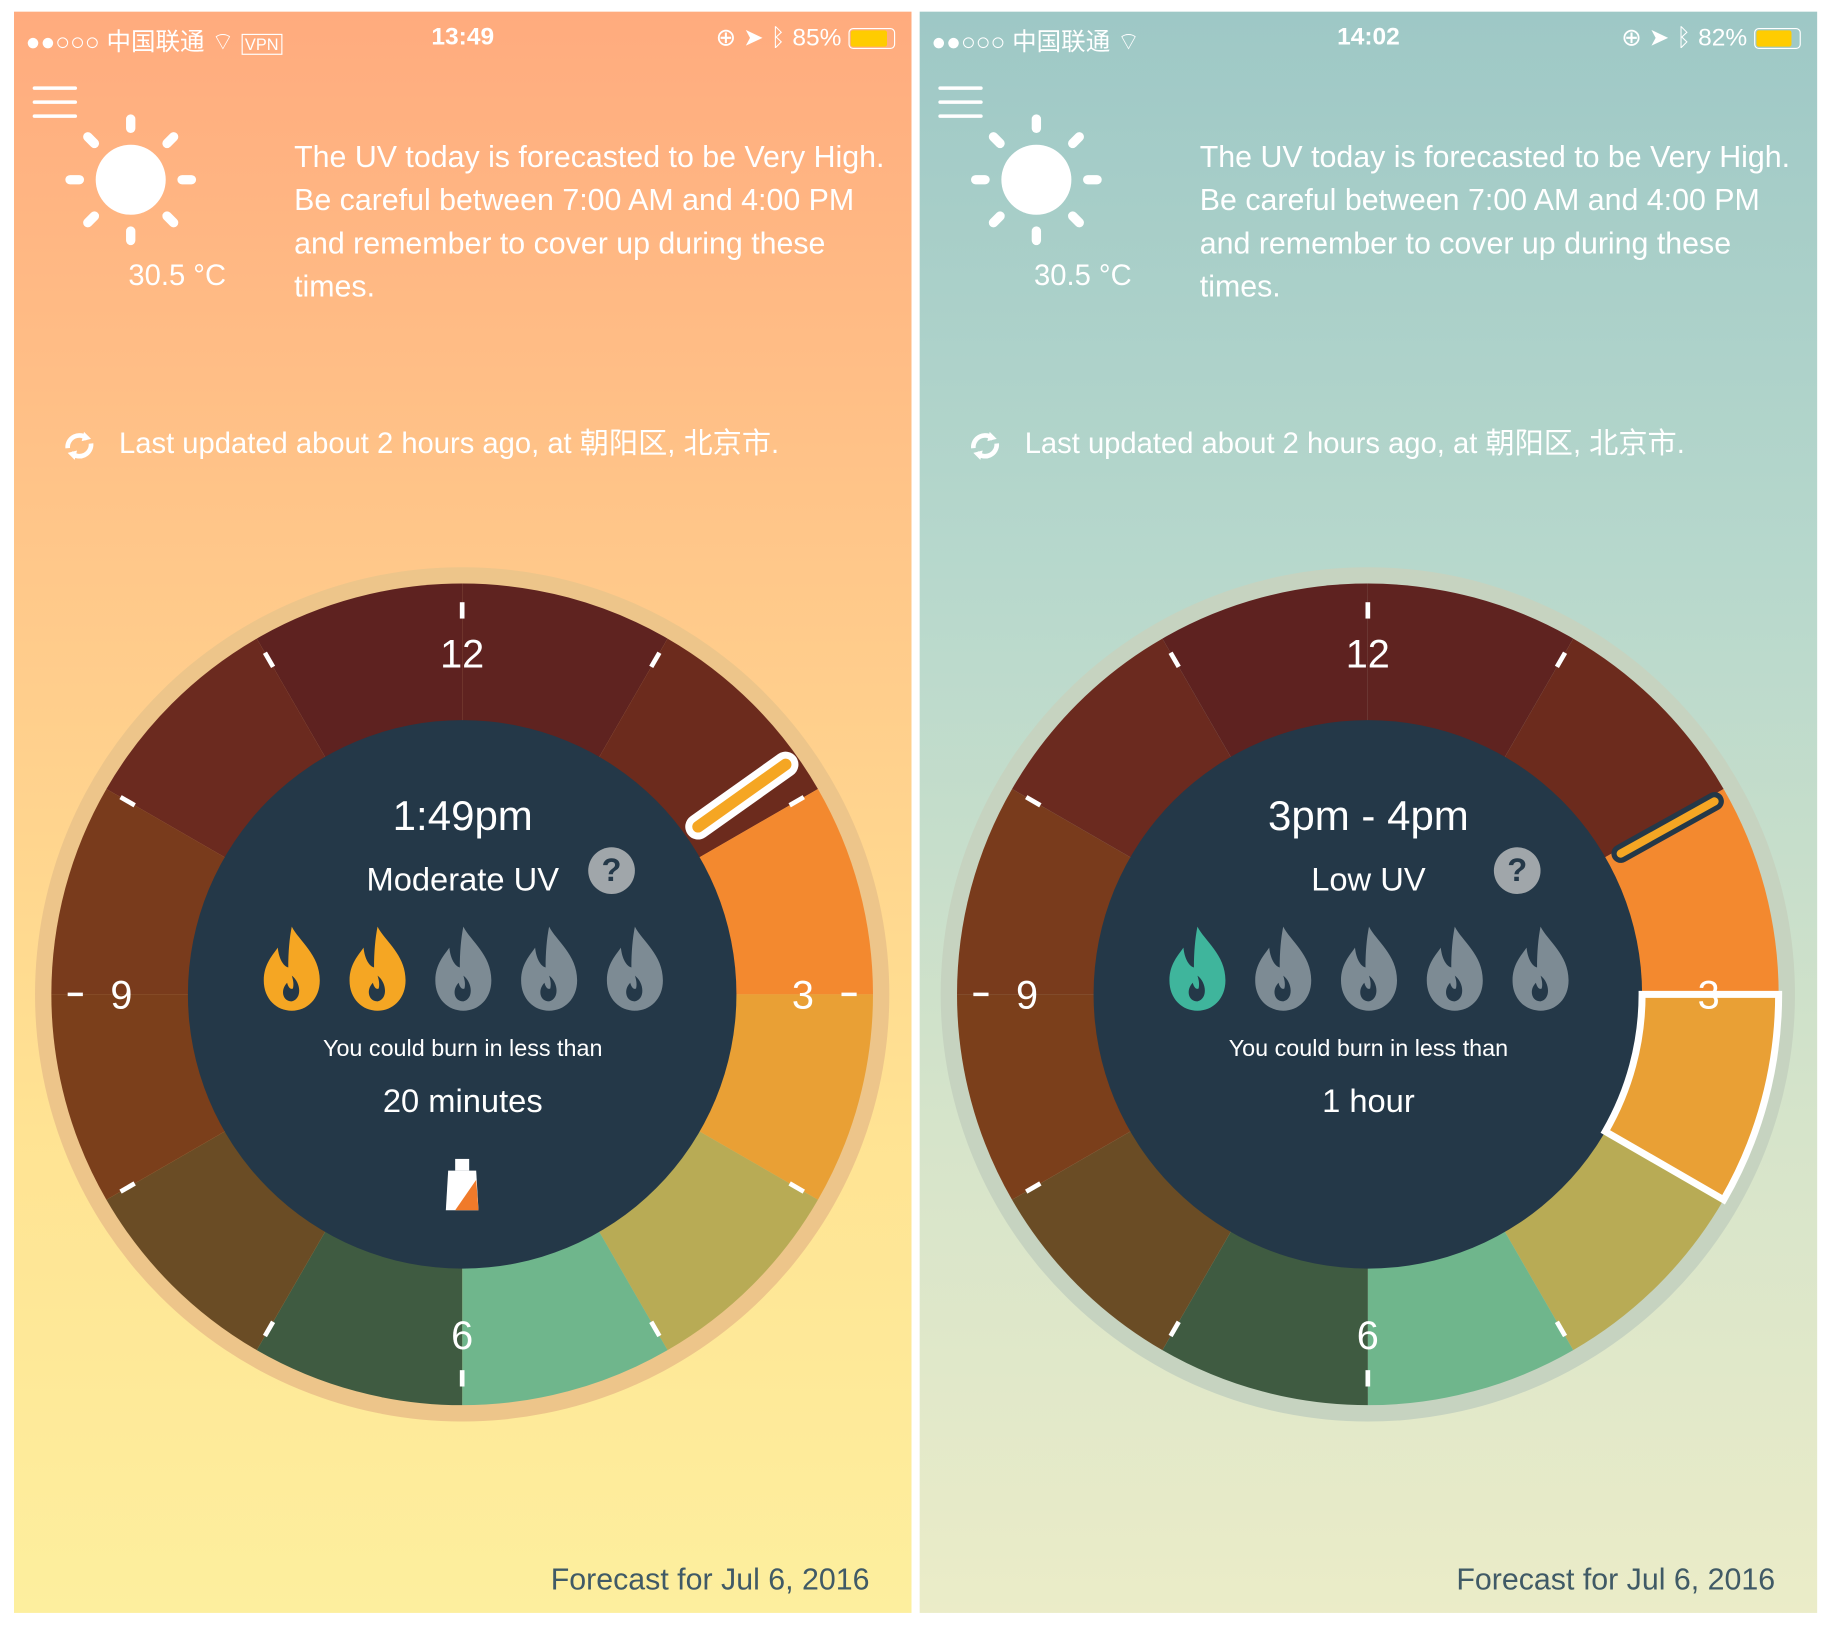 This screenshot has height=1625, width=1830. I want to click on uv-level: Moderate UV, so click(463, 879).